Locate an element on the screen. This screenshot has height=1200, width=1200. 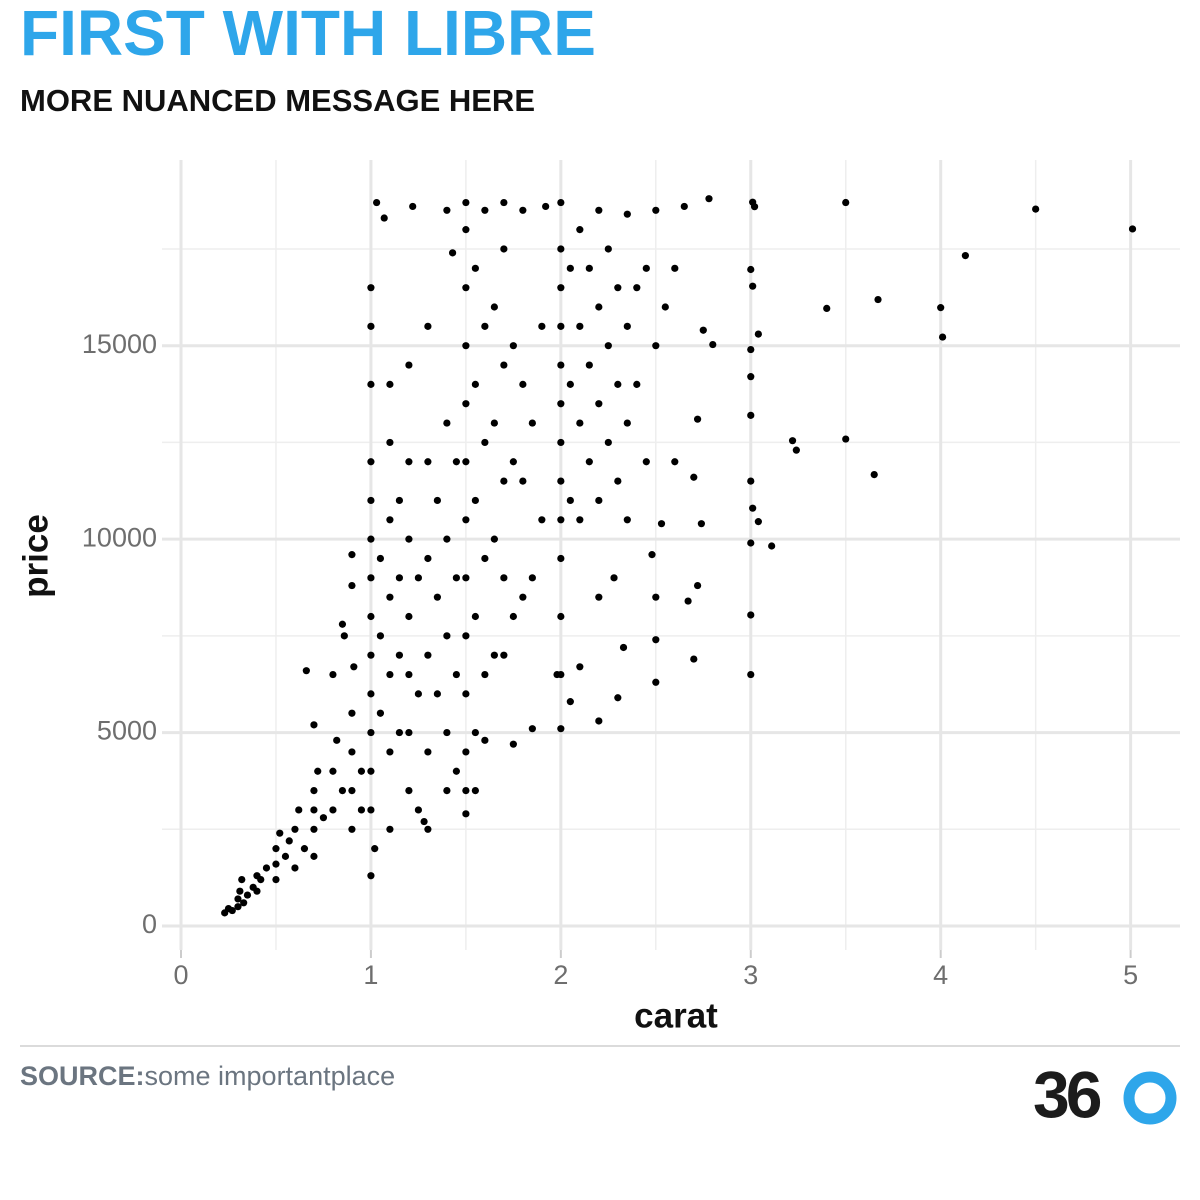
y-tick-label: 10000 is located at coordinates (119, 537).